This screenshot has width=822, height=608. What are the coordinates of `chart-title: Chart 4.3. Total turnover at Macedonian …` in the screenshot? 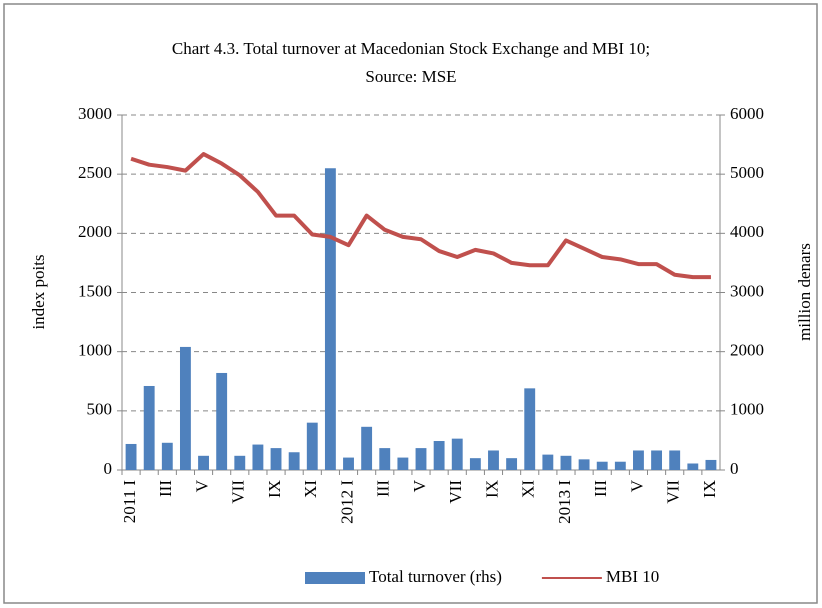 It's located at (411, 48).